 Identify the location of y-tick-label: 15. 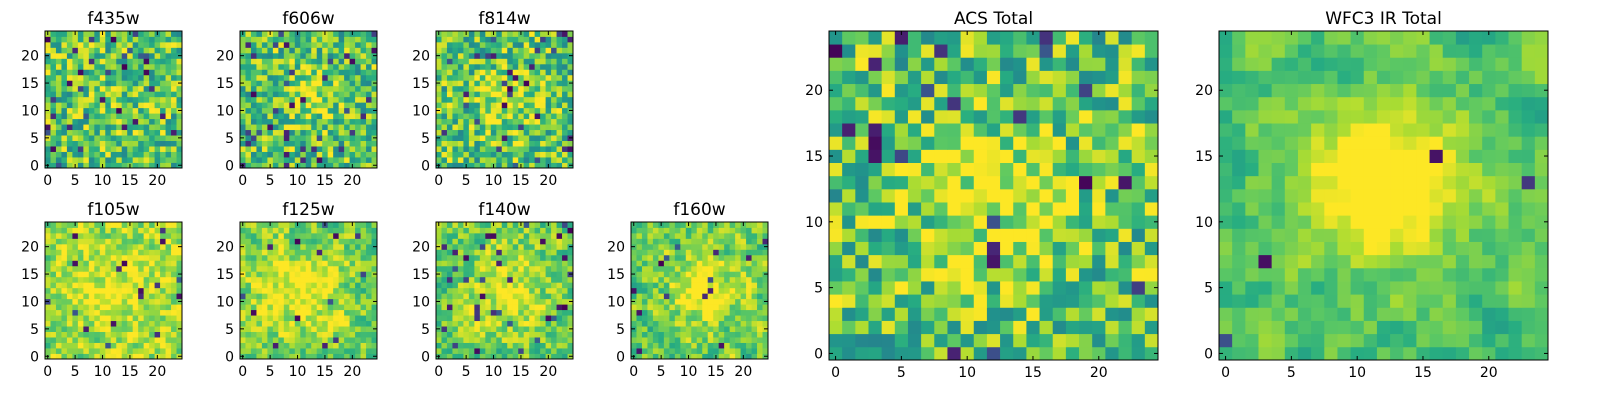
(30, 275).